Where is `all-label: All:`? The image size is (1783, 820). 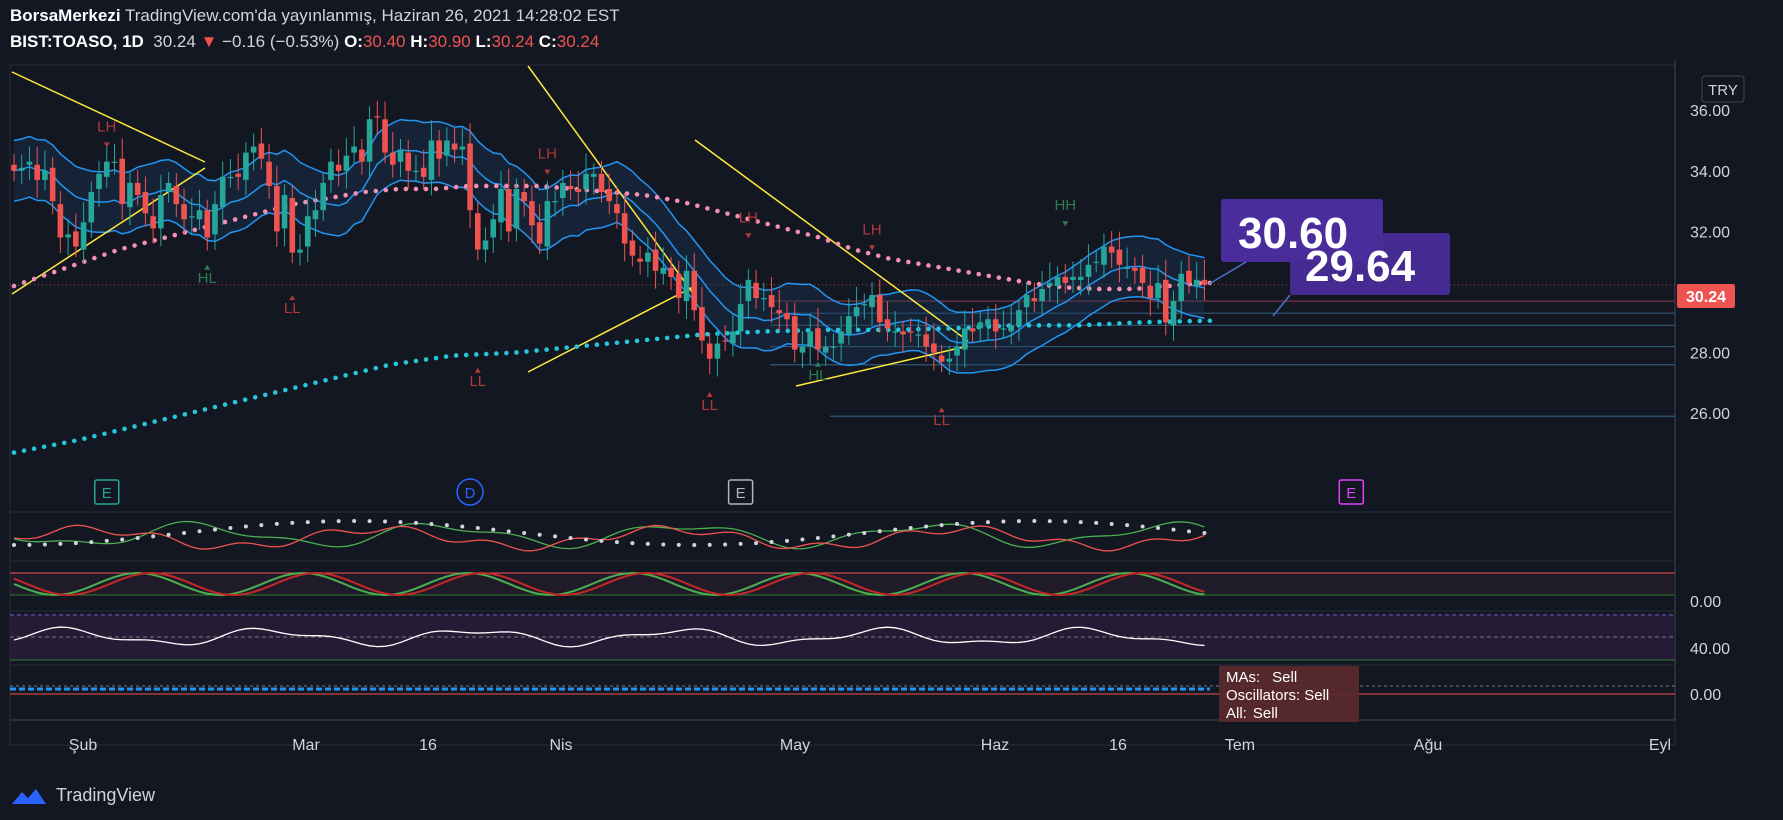
all-label: All: is located at coordinates (1236, 713).